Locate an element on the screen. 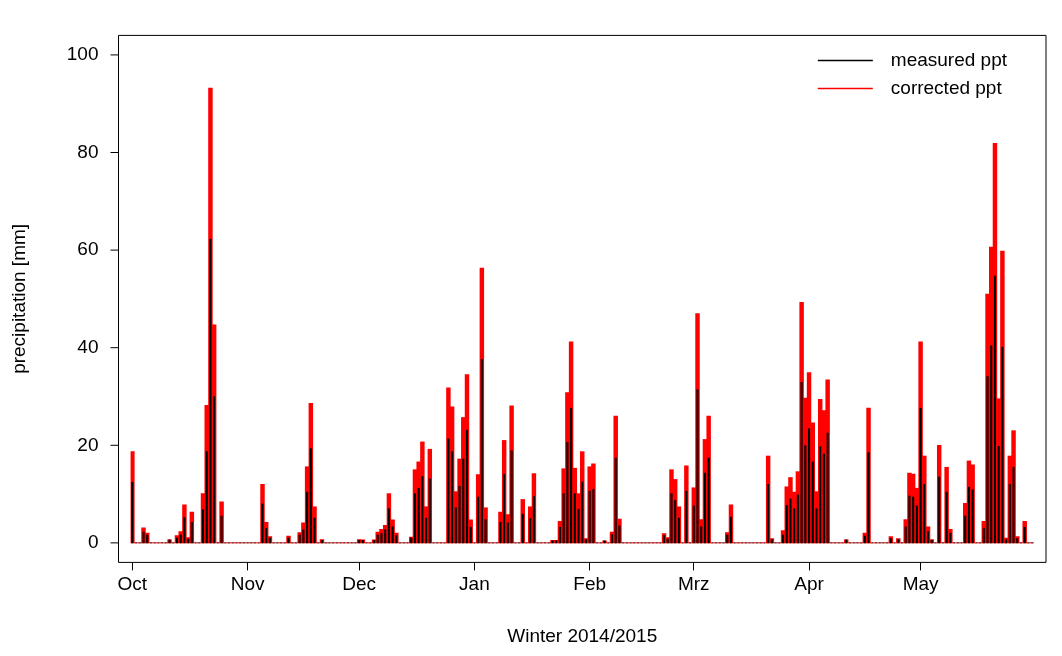  y-tick-label: 60 is located at coordinates (88, 249).